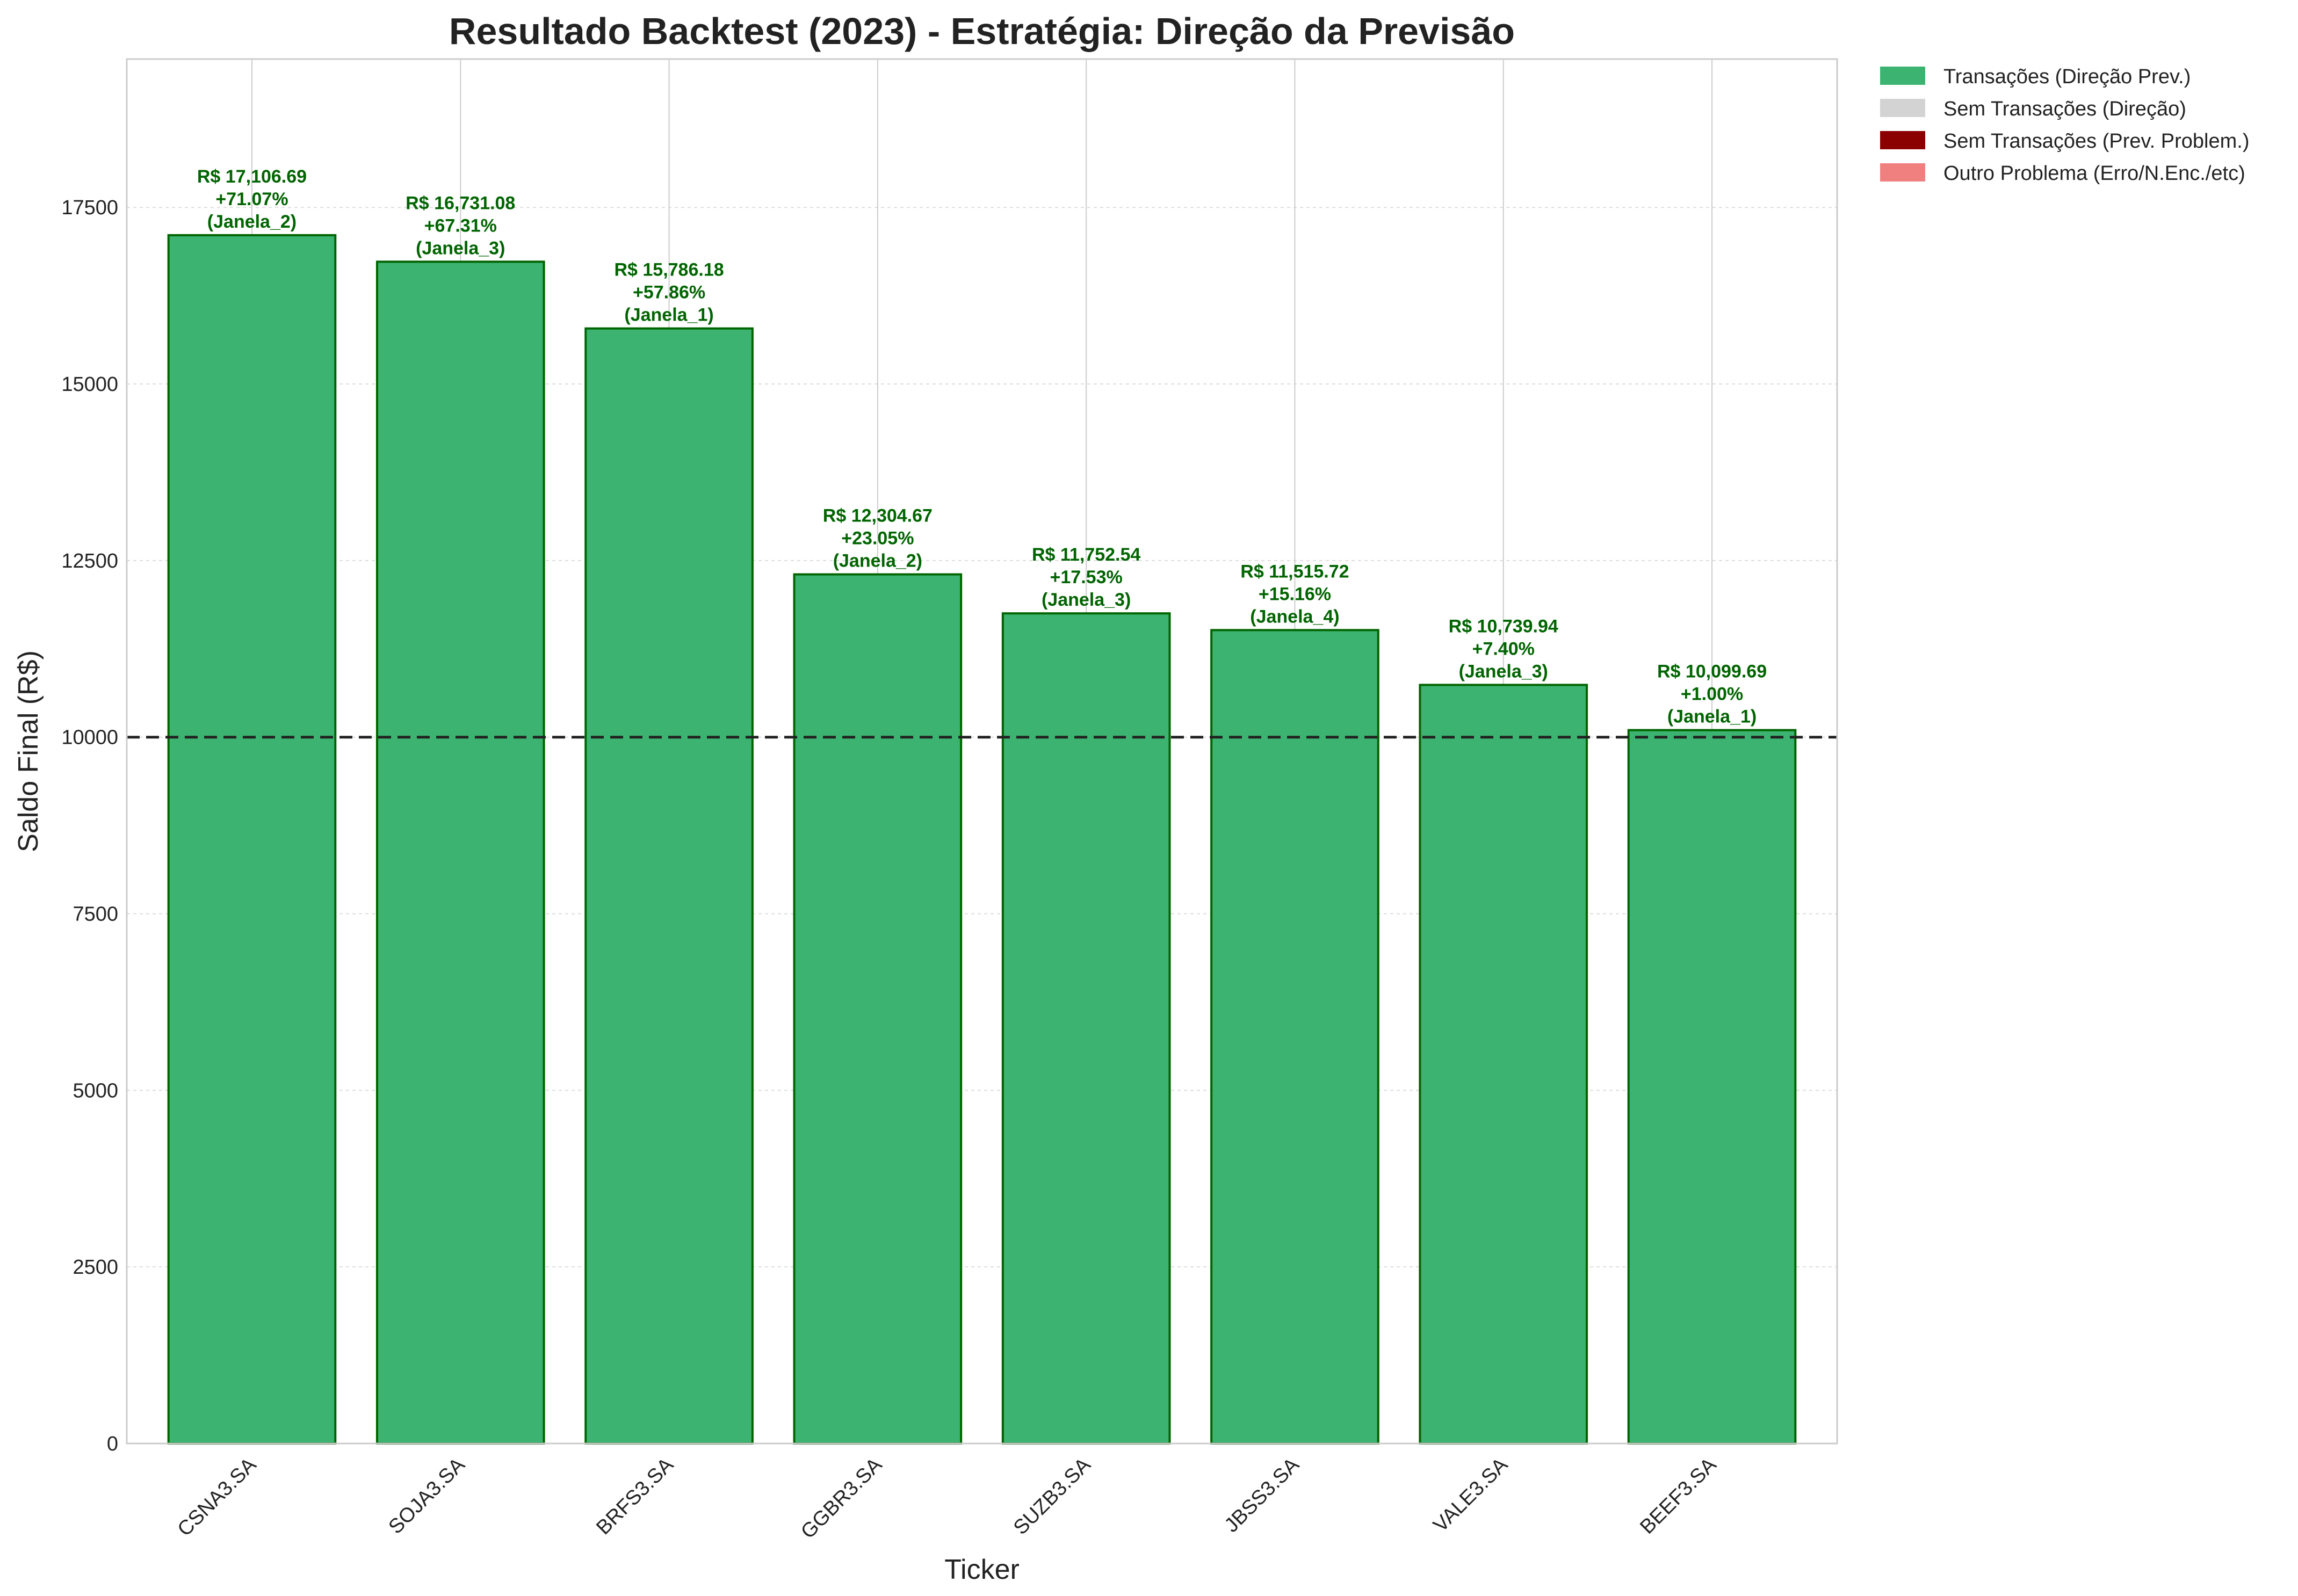  I want to click on bar-data-label: R$ 10,739.94, so click(1503, 626).